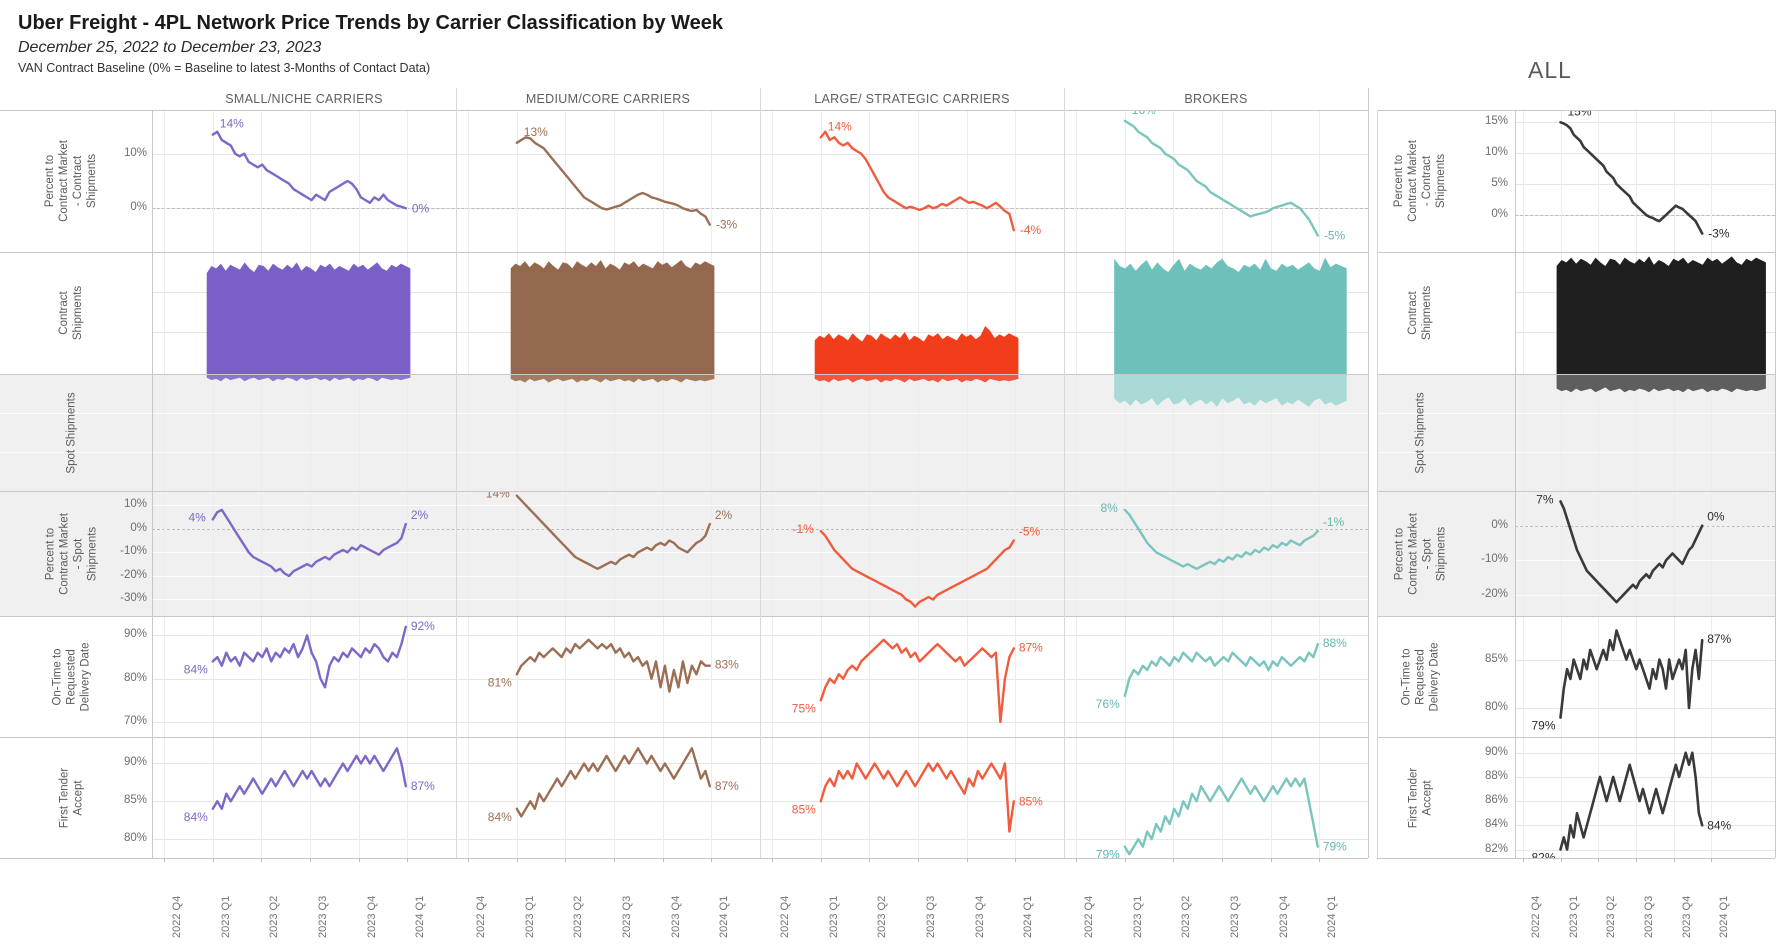  What do you see at coordinates (684, 252) in the screenshot?
I see `row-border-252-carriers` at bounding box center [684, 252].